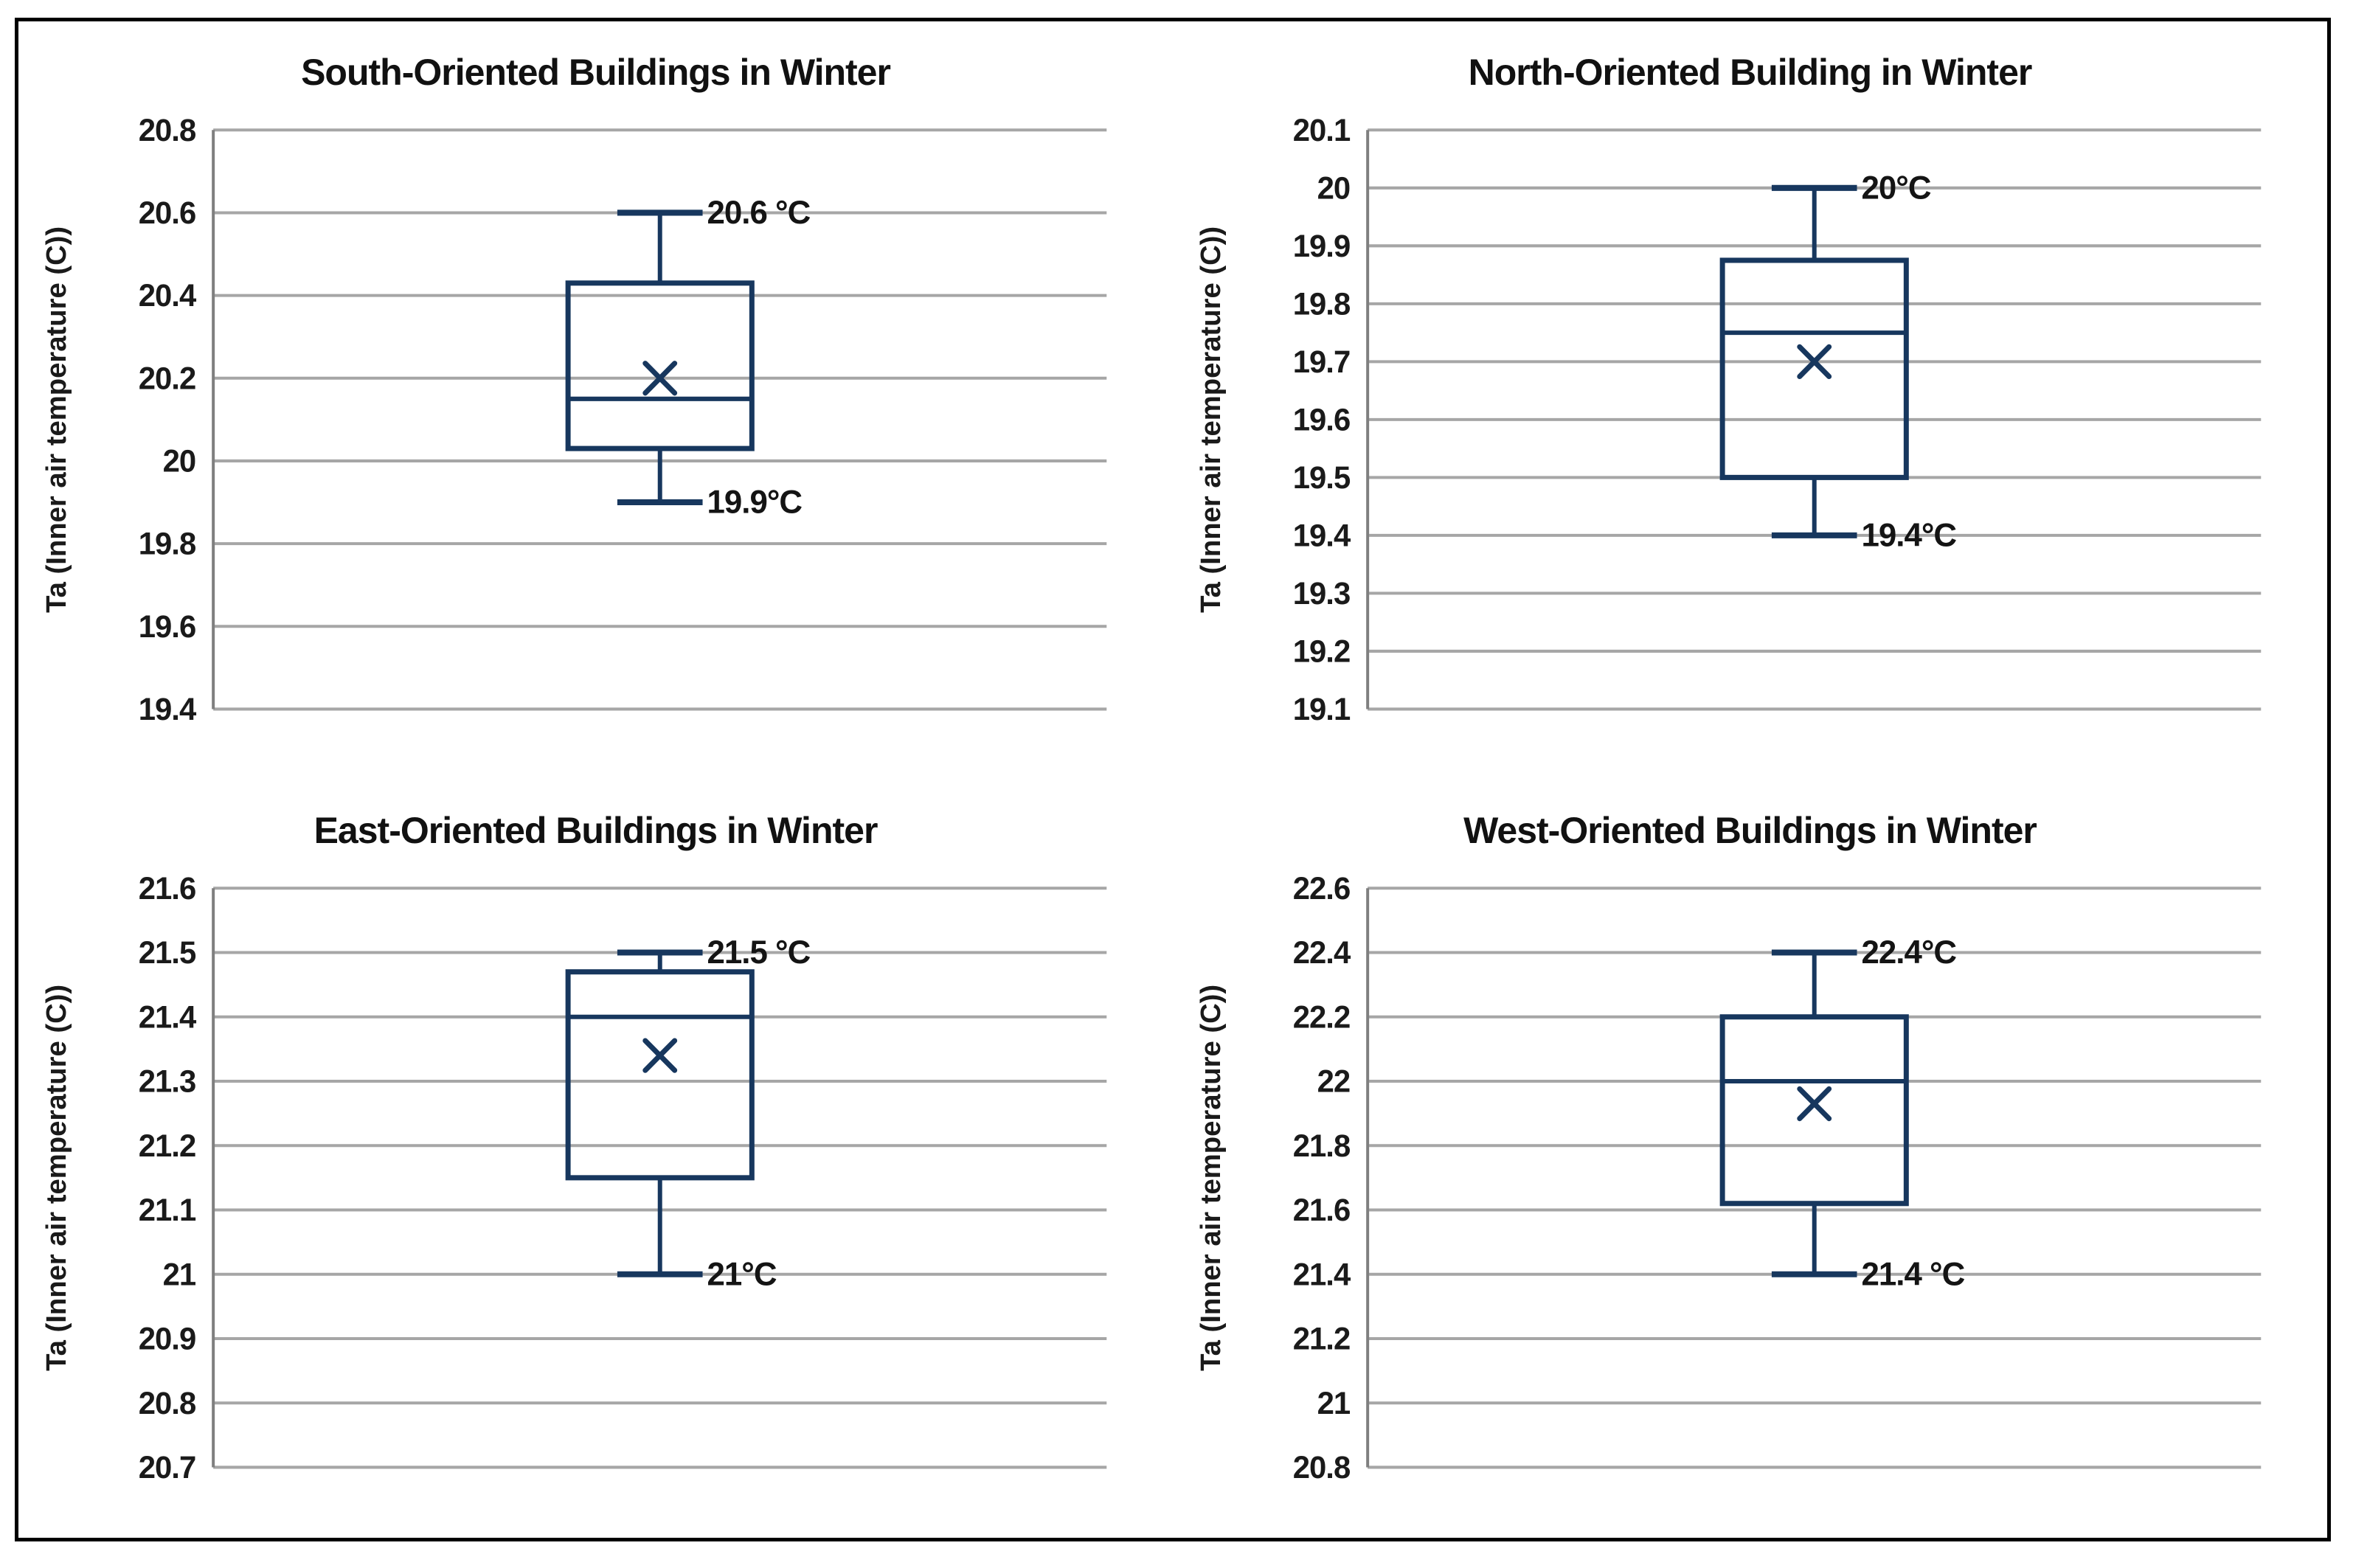 The image size is (2353, 1568). What do you see at coordinates (759, 213) in the screenshot?
I see `max-value-label: 20.6 °C` at bounding box center [759, 213].